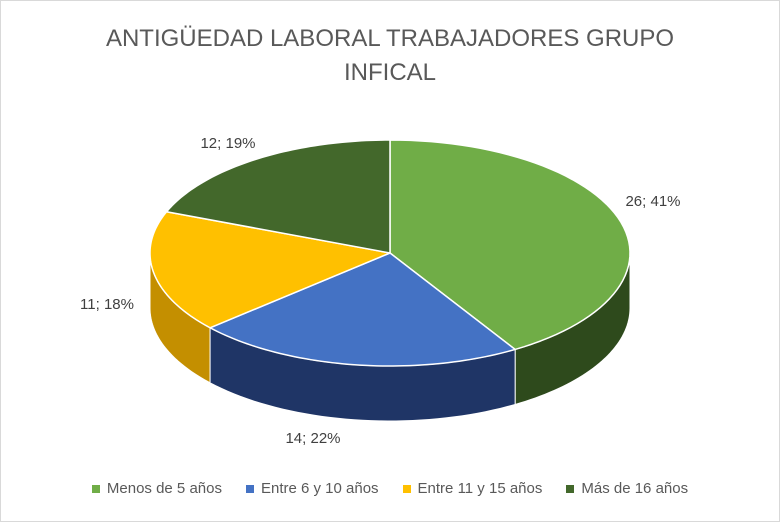  I want to click on legend-label: Más de 16 años, so click(635, 488).